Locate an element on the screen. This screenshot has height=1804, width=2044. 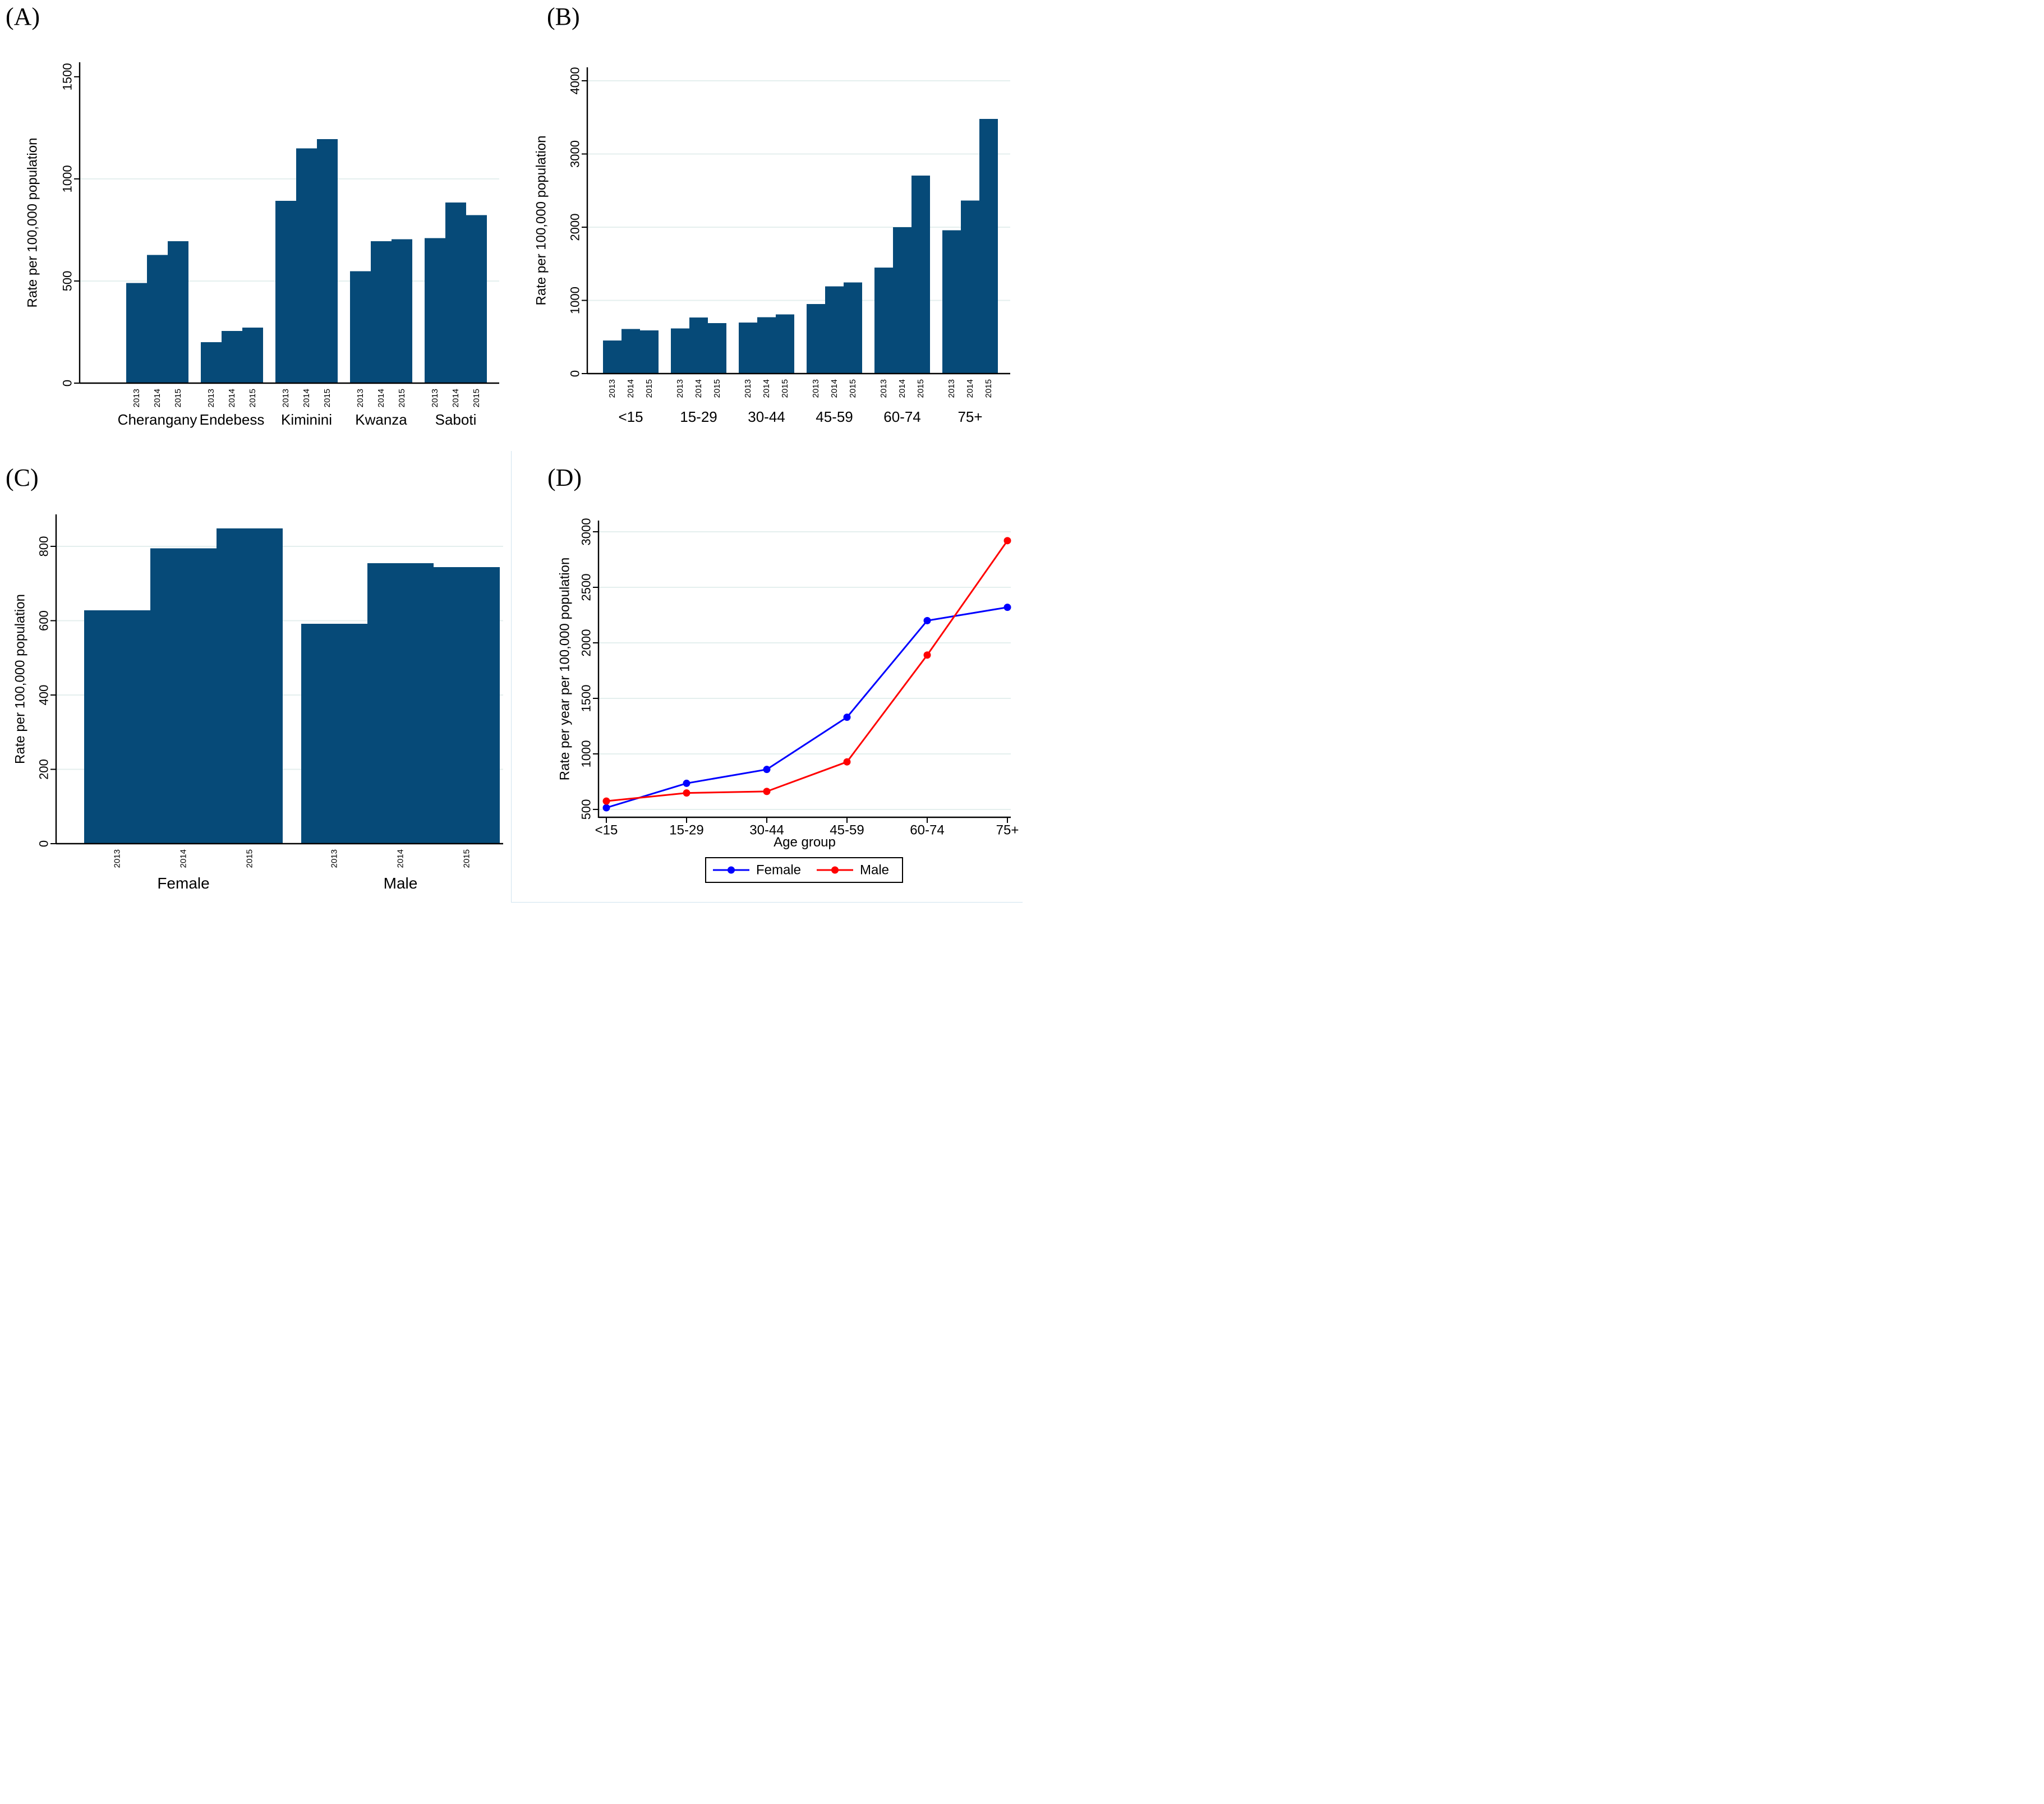
bar-Kiminini-2013 is located at coordinates (286, 291).